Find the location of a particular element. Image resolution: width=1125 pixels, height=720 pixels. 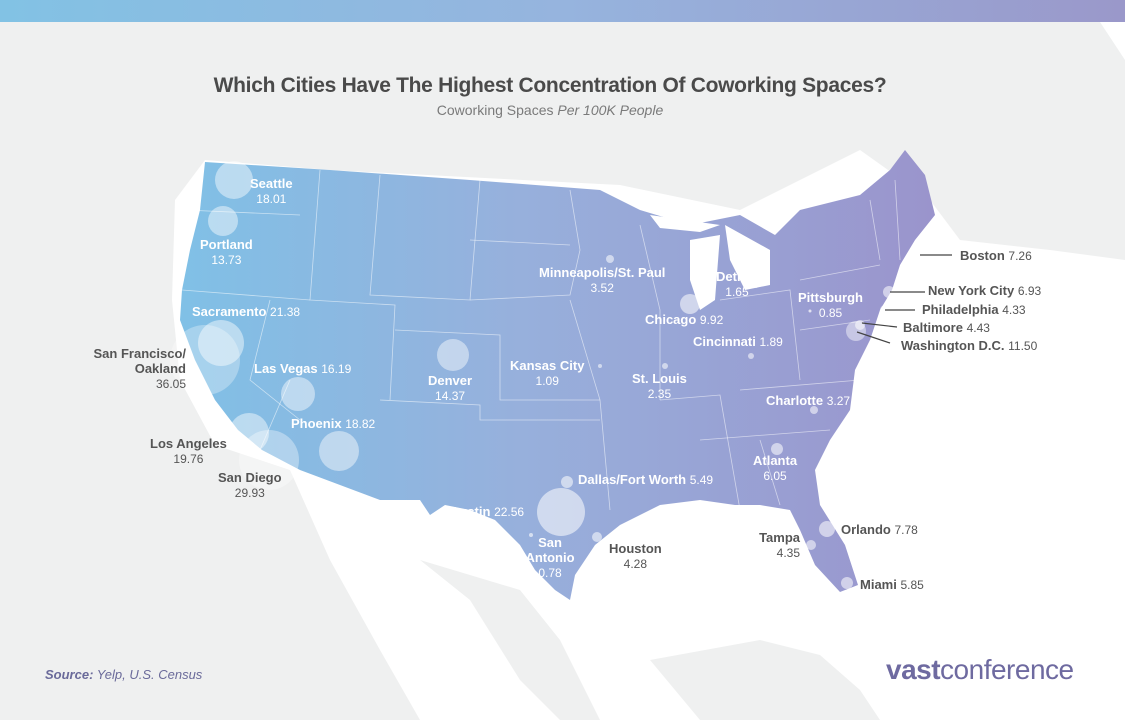

city-label-las-vegas: Las Vegas 16.19 is located at coordinates (303, 368).